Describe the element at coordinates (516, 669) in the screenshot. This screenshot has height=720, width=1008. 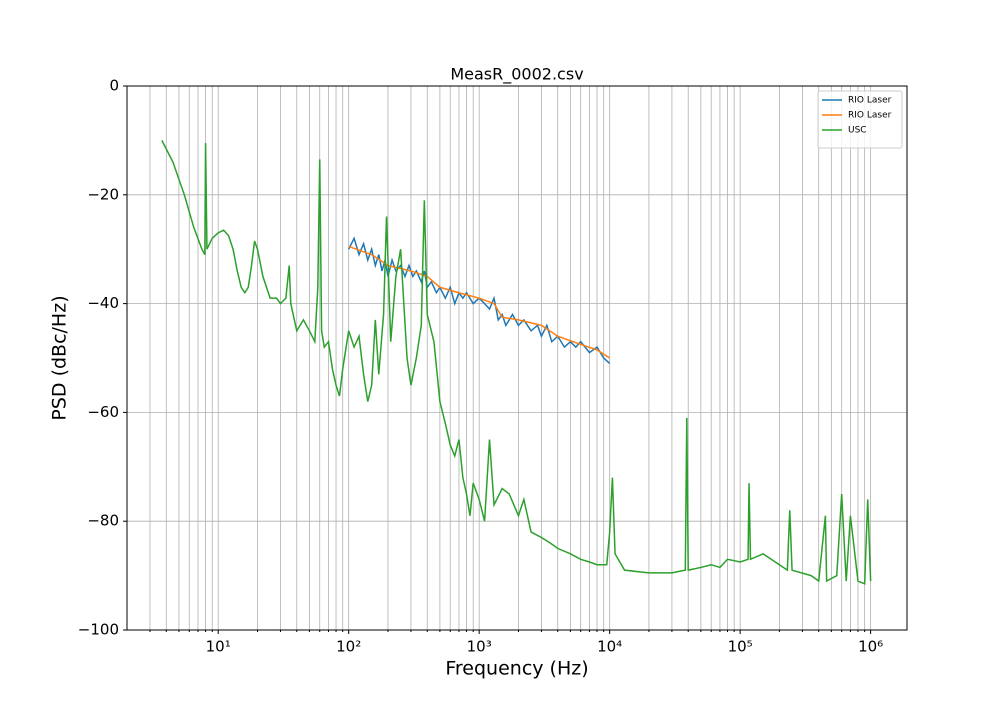
I see `x-axis-label: Frequency (Hz)` at that location.